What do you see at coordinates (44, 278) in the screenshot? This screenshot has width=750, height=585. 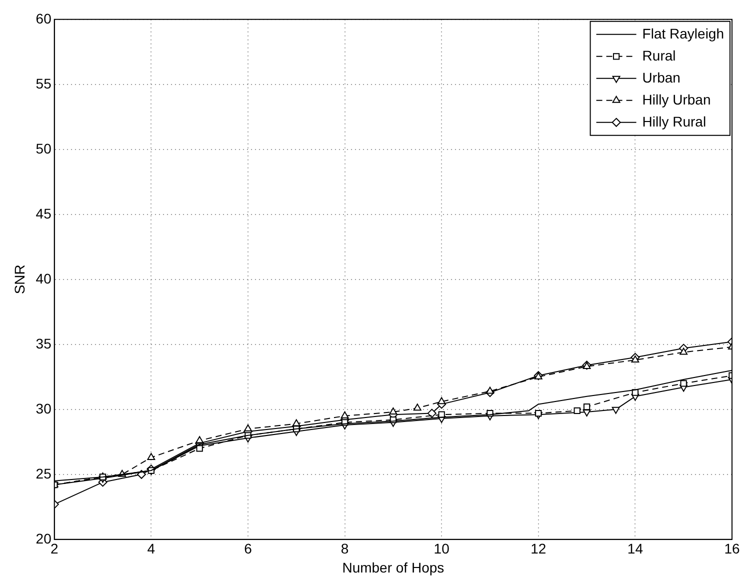 I see `y-tick-label: 40` at bounding box center [44, 278].